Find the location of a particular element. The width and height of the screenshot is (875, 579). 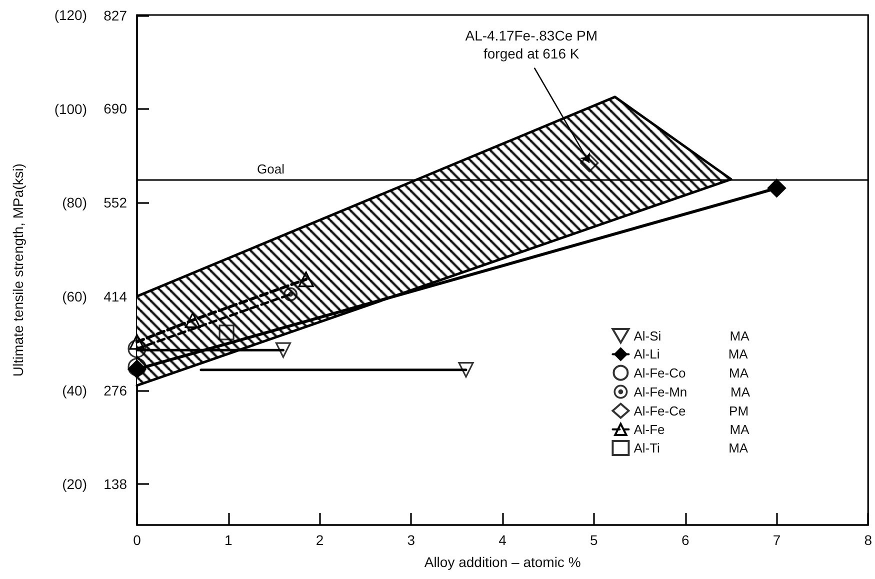

x-tick-label: 5 is located at coordinates (594, 540).